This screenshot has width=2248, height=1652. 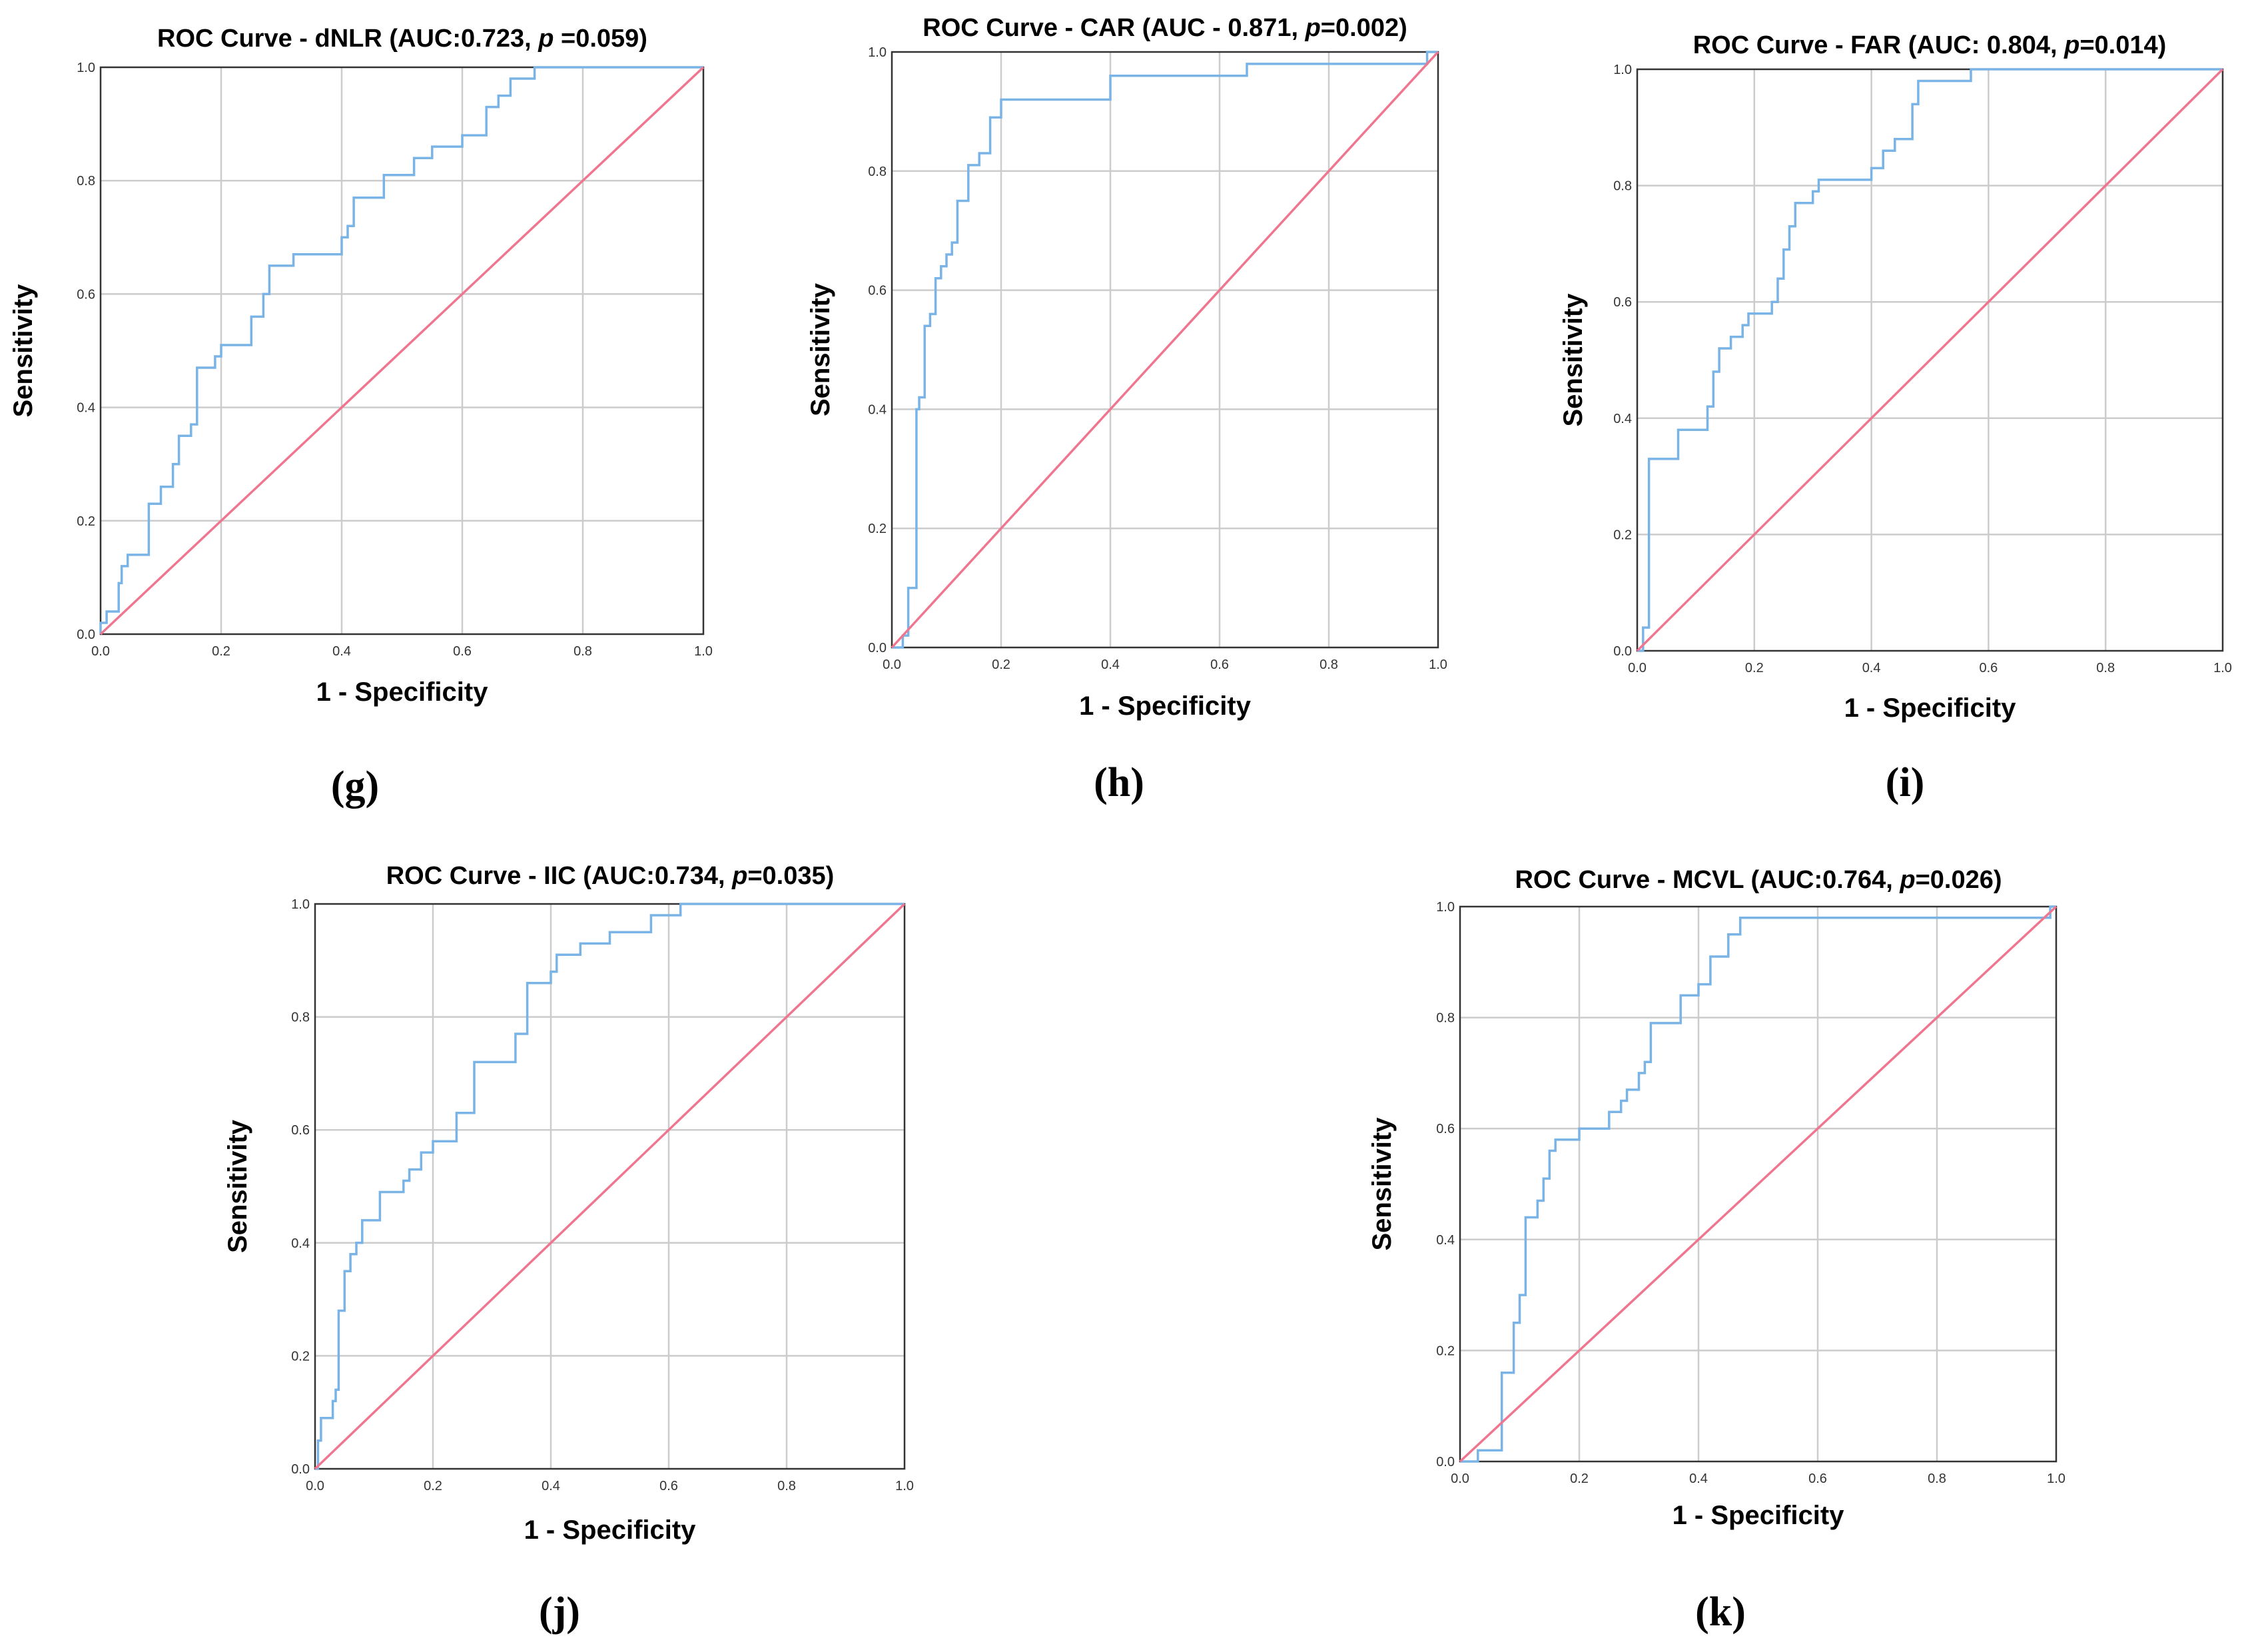 I want to click on chart-title-text: ROC Curve - CAR (AUC - 0.871,, so click(x=1114, y=28).